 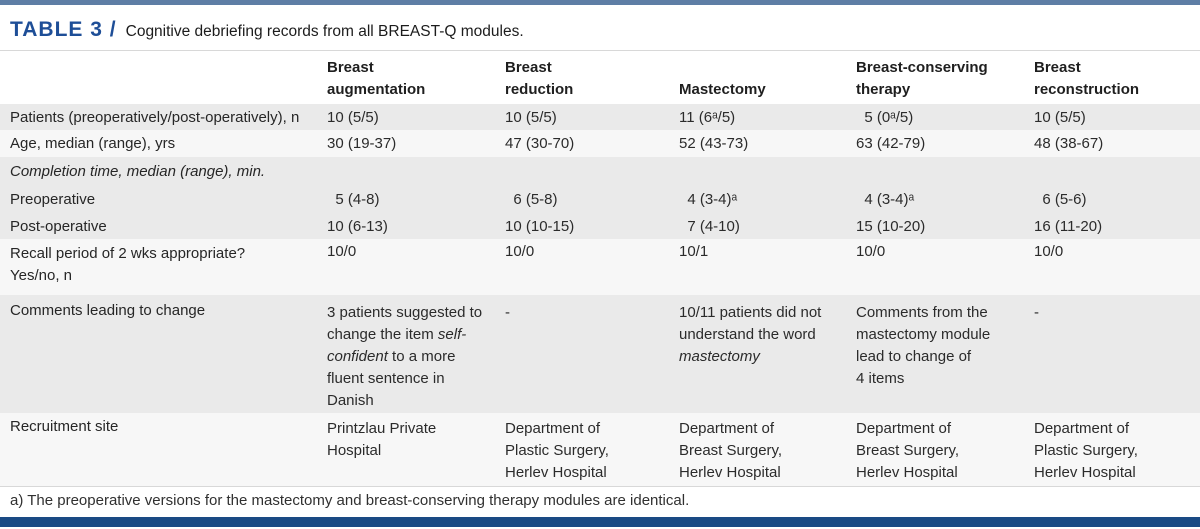 What do you see at coordinates (540, 226) in the screenshot?
I see `value-cell: 10 (10-15)` at bounding box center [540, 226].